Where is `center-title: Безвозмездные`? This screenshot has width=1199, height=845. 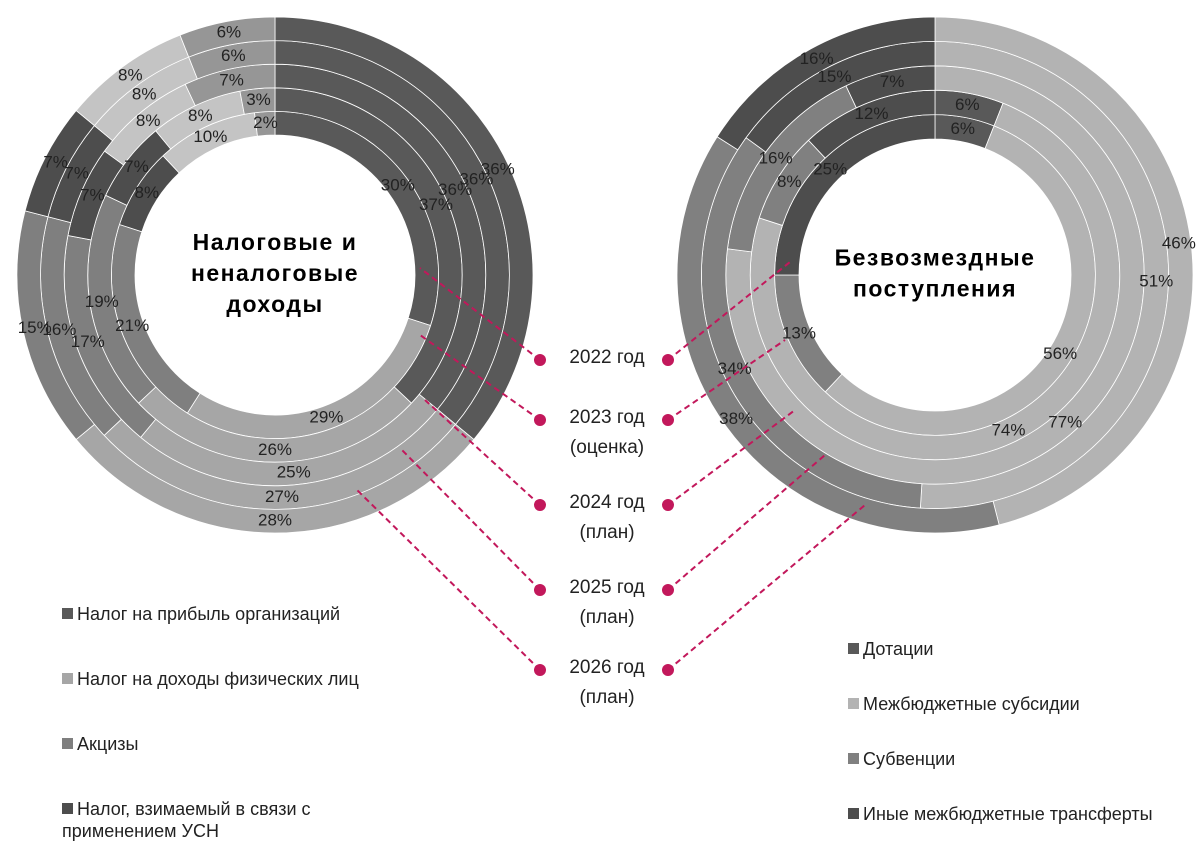 center-title: Безвозмездные is located at coordinates (935, 258).